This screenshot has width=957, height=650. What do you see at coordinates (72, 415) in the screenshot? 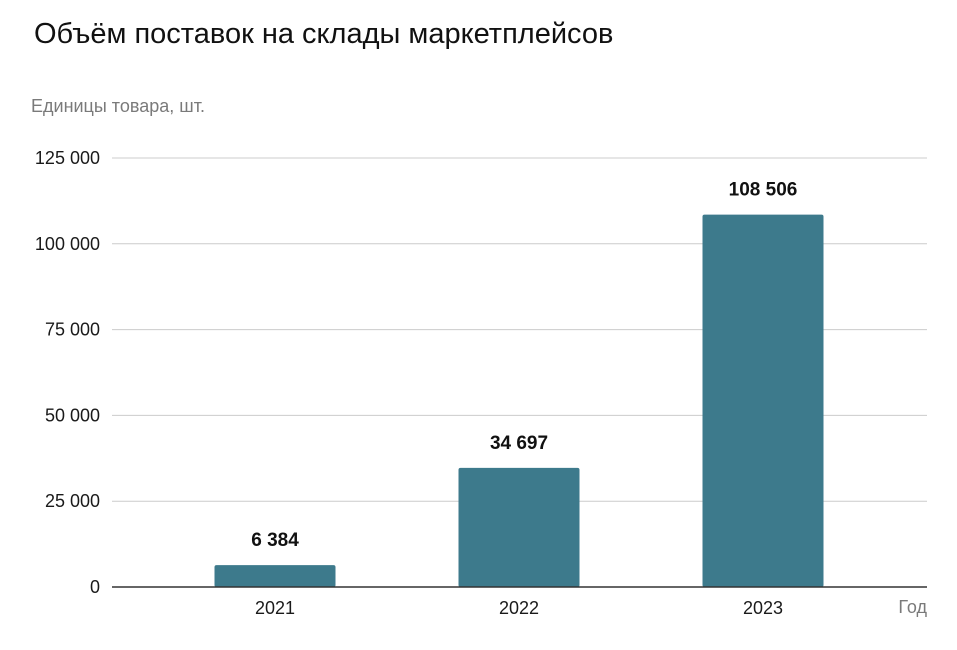
I see `y-tick-label: 50 000` at bounding box center [72, 415].